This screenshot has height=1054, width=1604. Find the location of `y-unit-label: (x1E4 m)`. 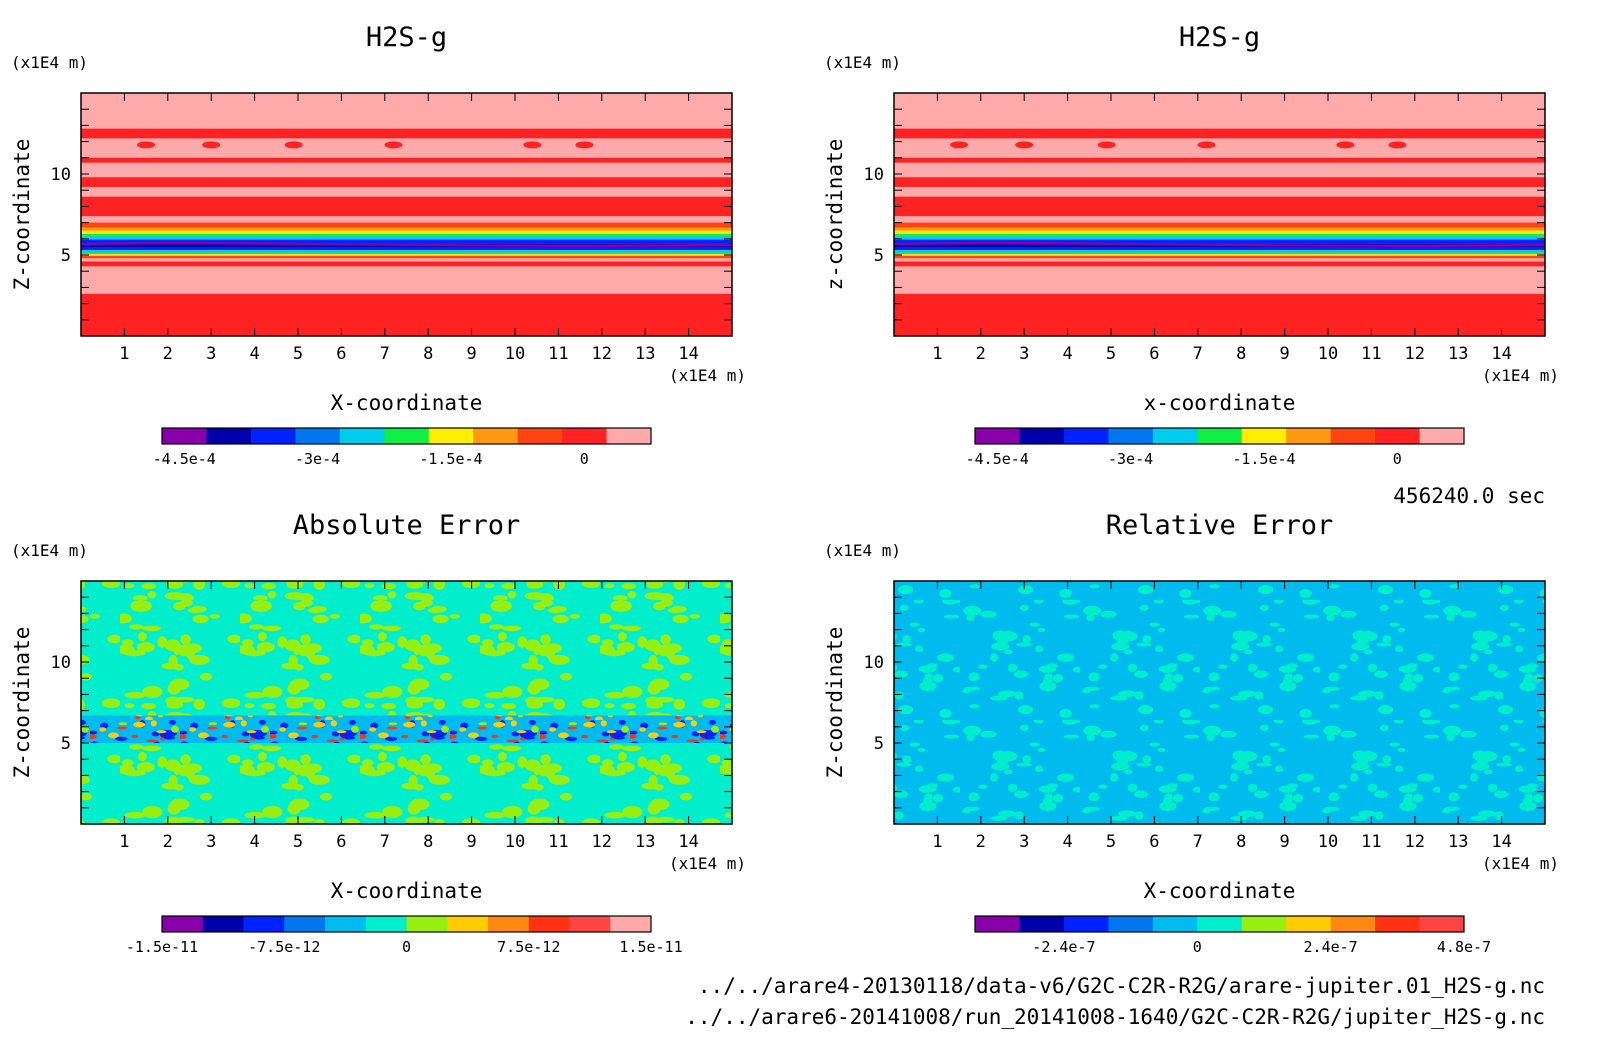

y-unit-label: (x1E4 m) is located at coordinates (862, 550).